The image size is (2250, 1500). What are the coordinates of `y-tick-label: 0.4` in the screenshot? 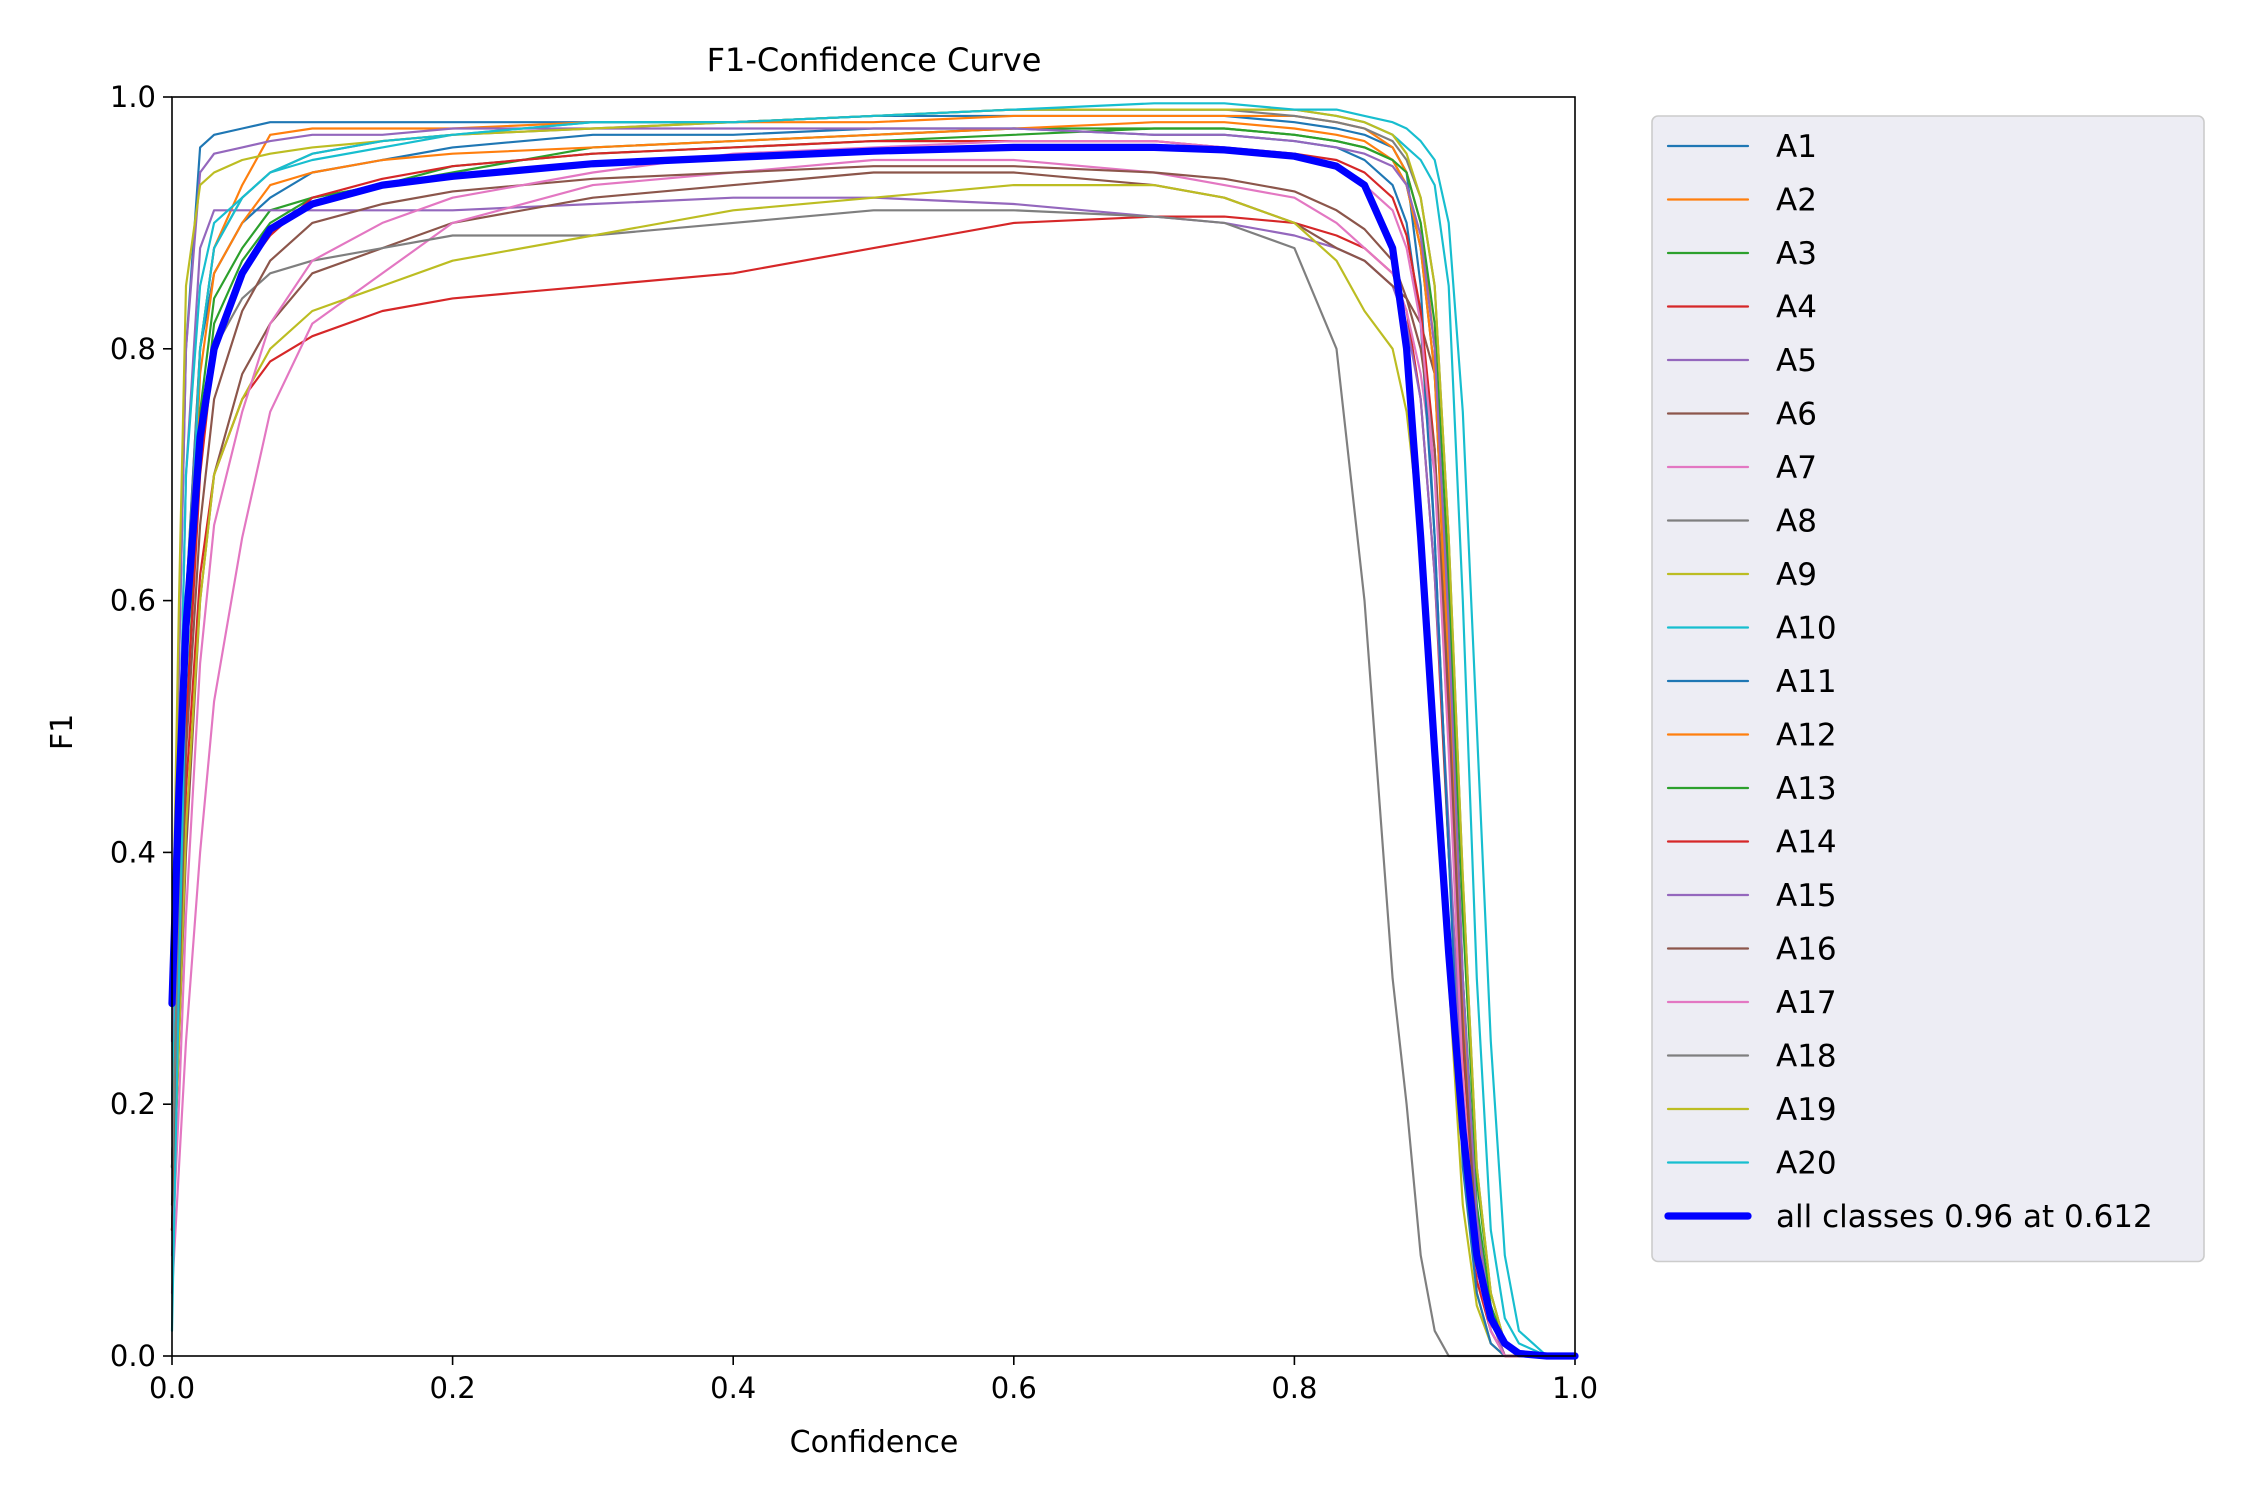 It's located at (133, 852).